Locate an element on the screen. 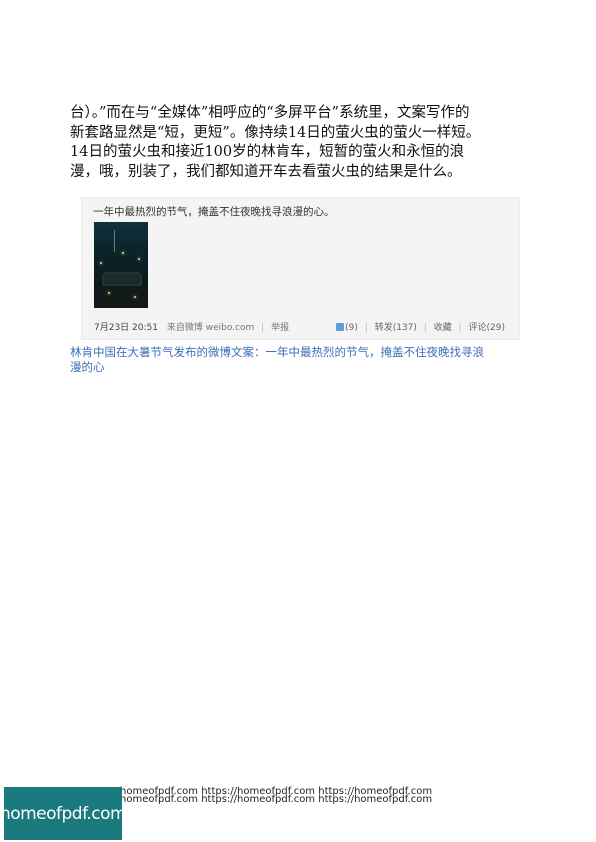  caption-line: 漫的心 is located at coordinates (300, 367).